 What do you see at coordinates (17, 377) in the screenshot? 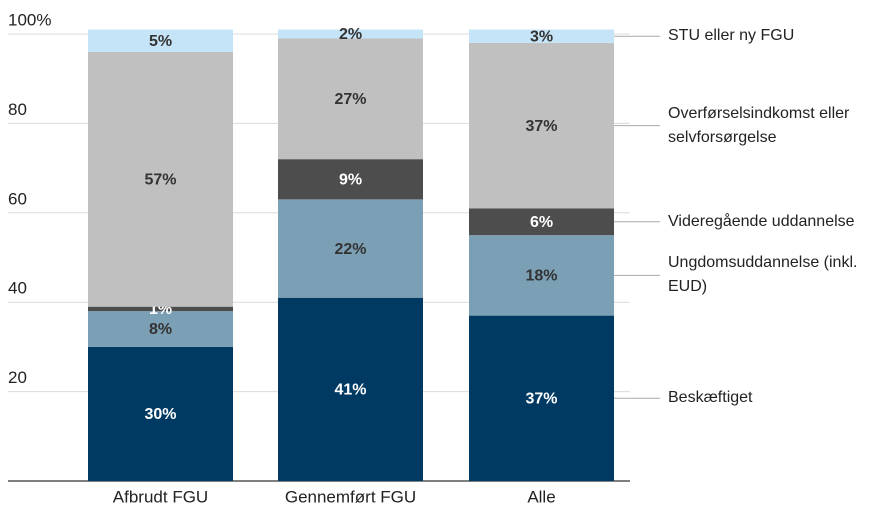
I see `y-tick-label: 20` at bounding box center [17, 377].